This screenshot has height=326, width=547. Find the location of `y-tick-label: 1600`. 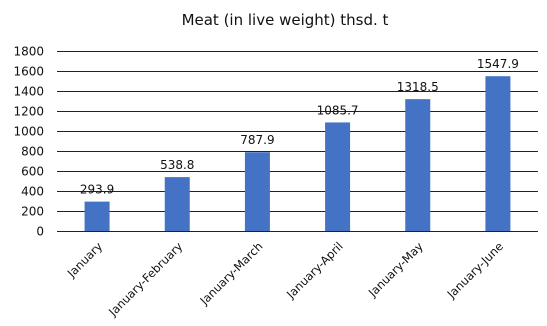

y-tick-label: 1600 is located at coordinates (28, 72).